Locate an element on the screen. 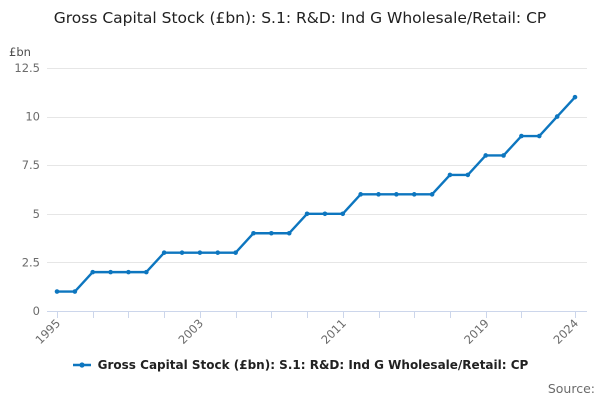 The width and height of the screenshot is (600, 400). y-tick-label: 5 is located at coordinates (36, 214).